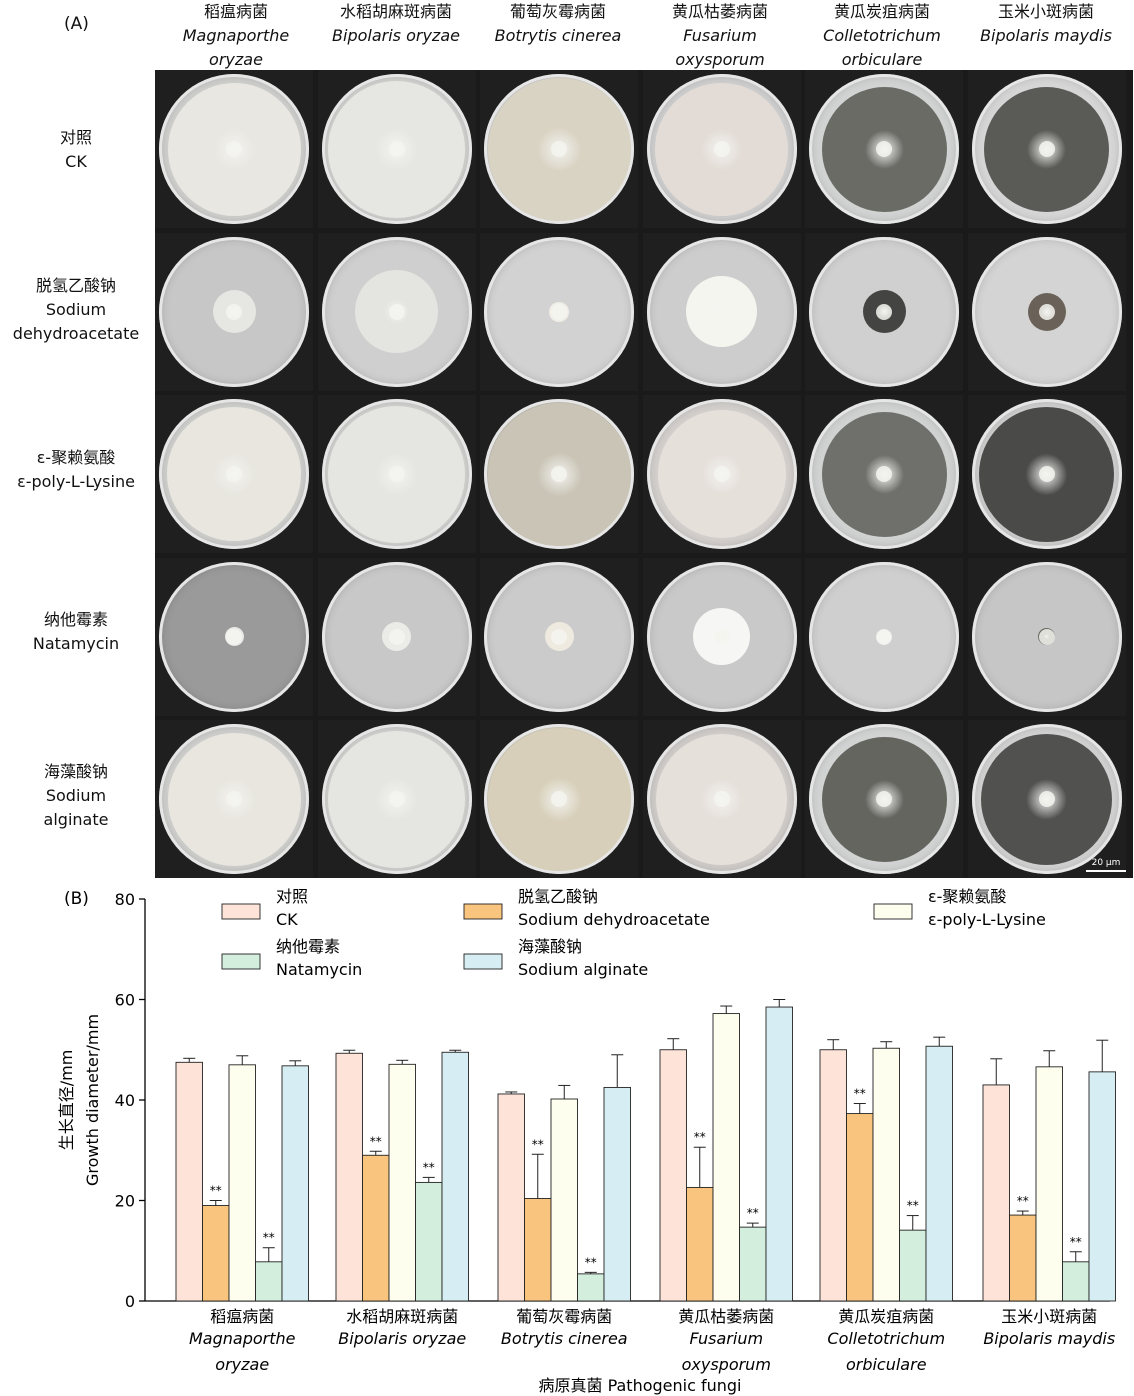  I want to click on column-header-cn: 黄瓜炭疽病菌, so click(881, 11).